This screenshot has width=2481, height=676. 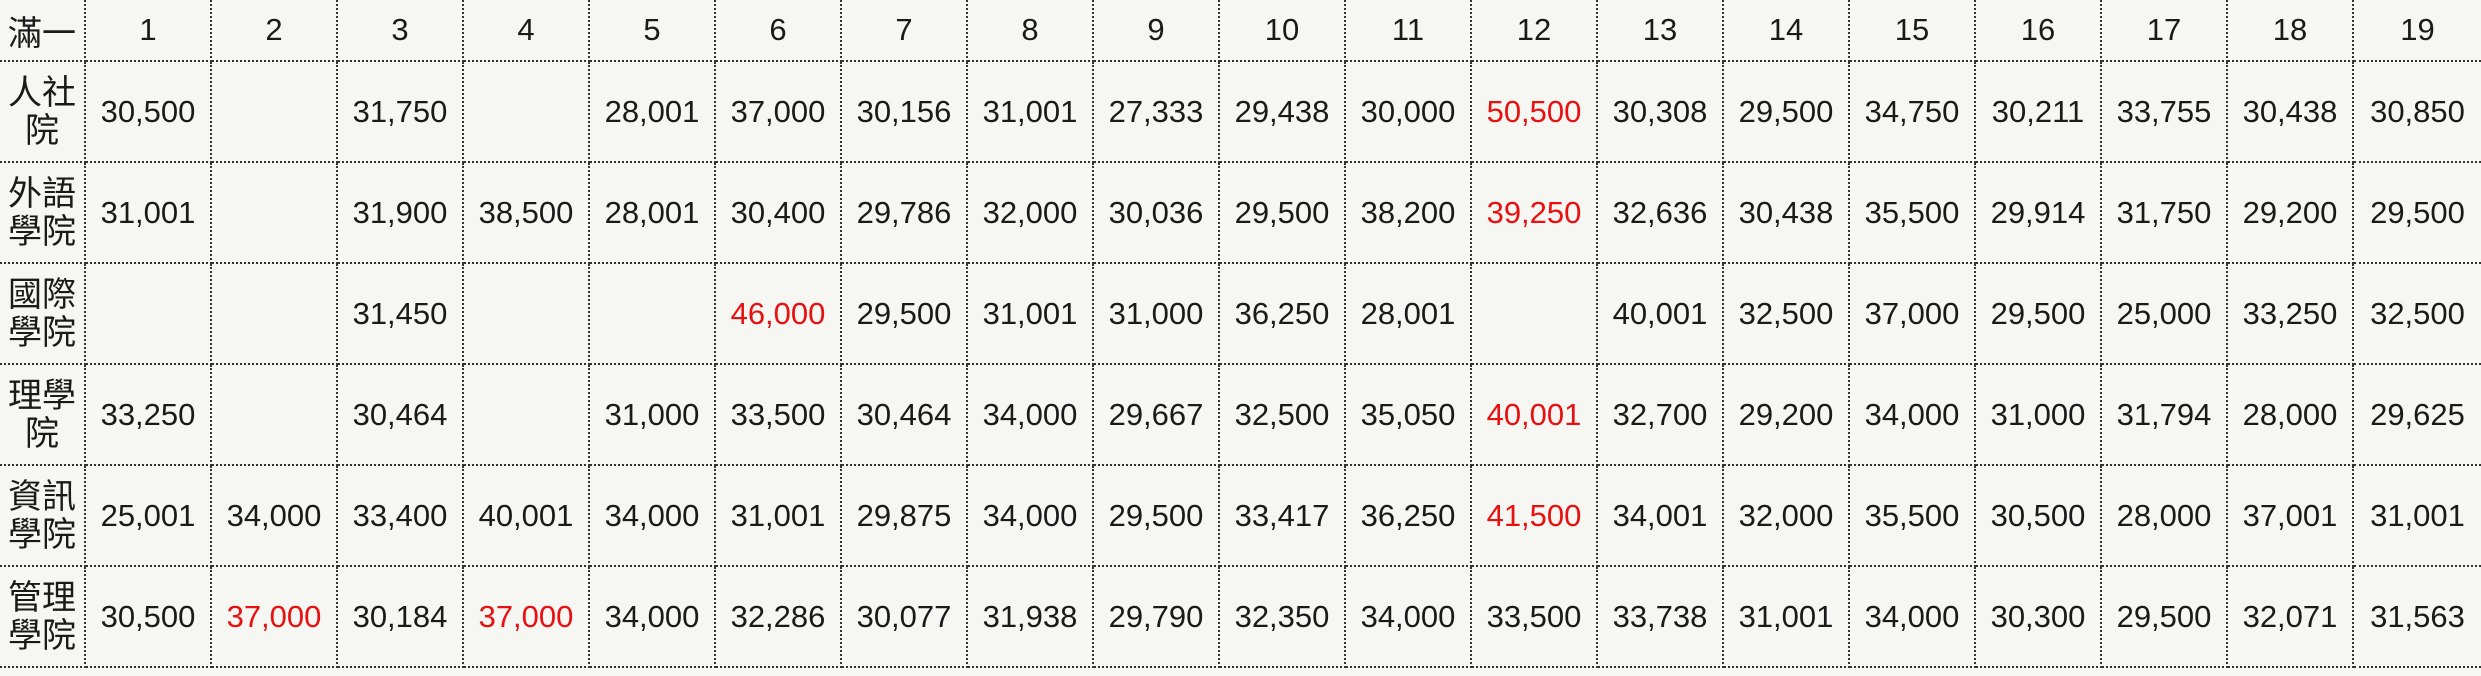 I want to click on row-header: 人社院, so click(x=43, y=112).